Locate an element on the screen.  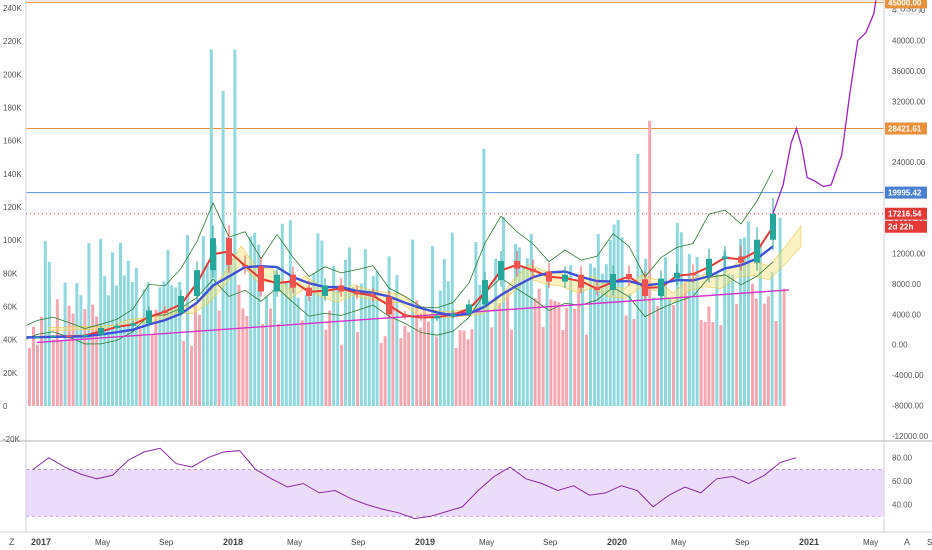
zoom-icon: Z is located at coordinates (12, 542).